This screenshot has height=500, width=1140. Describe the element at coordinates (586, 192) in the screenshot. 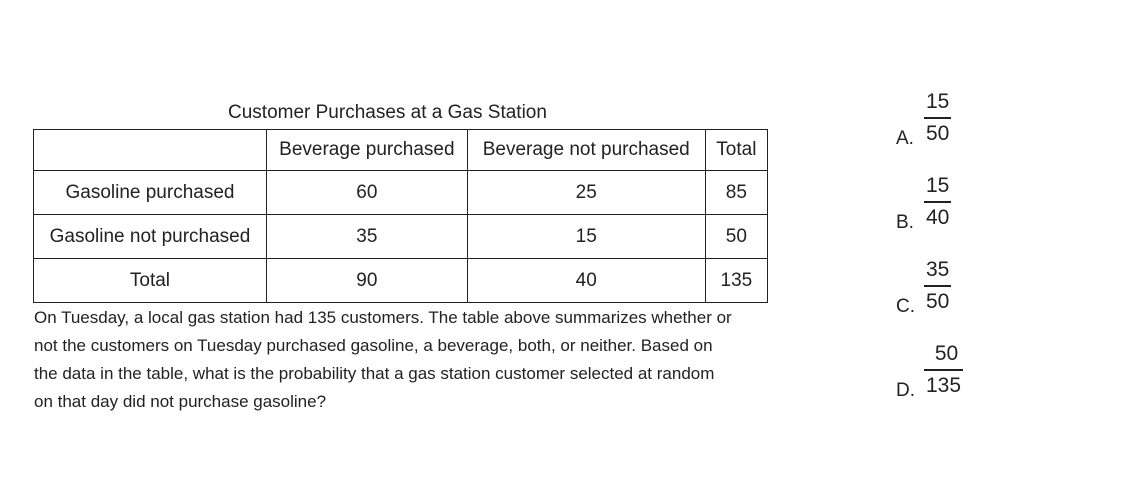

I see `table-cell: 25` at that location.